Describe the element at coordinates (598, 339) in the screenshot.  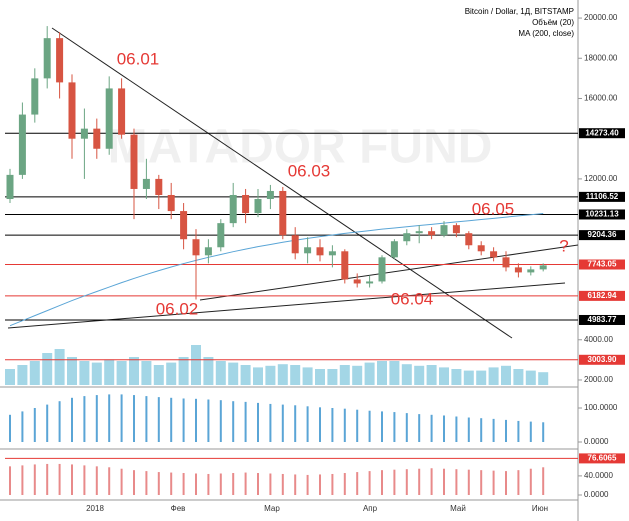
I see `y-tick-label: 4000.00` at that location.